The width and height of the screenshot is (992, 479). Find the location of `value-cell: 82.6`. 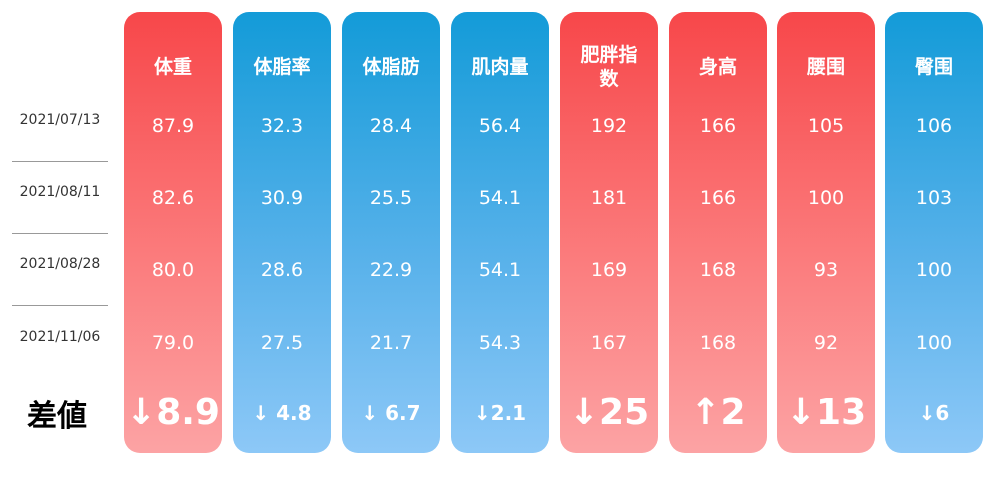

value-cell: 82.6 is located at coordinates (173, 198).